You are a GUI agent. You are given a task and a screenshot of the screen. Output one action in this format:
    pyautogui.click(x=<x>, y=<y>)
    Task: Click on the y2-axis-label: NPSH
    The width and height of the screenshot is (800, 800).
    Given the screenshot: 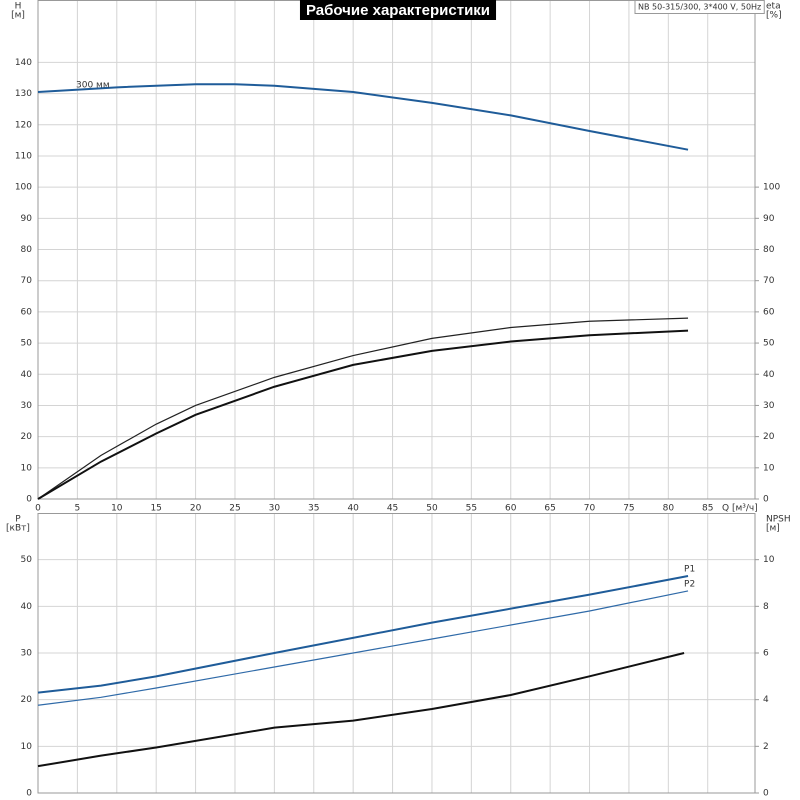 What is the action you would take?
    pyautogui.click(x=778, y=520)
    